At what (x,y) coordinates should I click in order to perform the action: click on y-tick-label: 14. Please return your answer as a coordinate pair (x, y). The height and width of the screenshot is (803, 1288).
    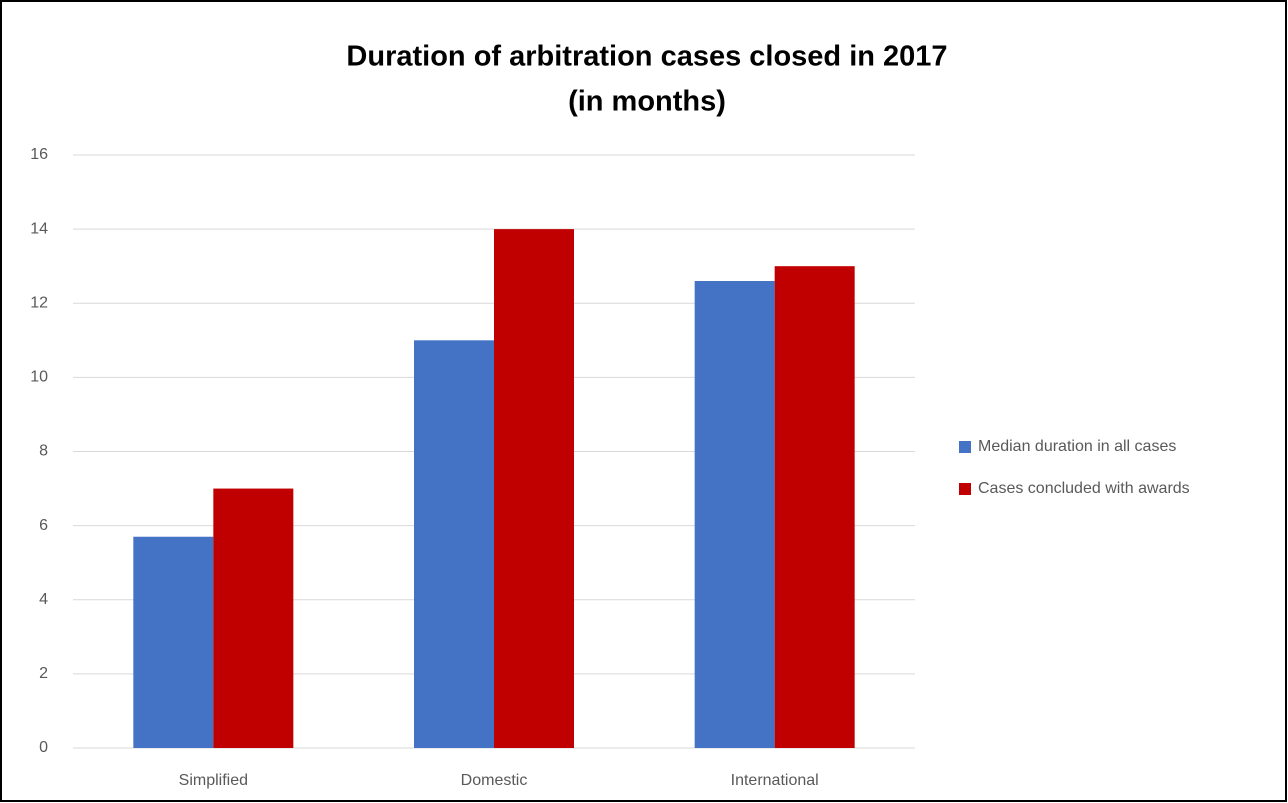
    Looking at the image, I should click on (39, 228).